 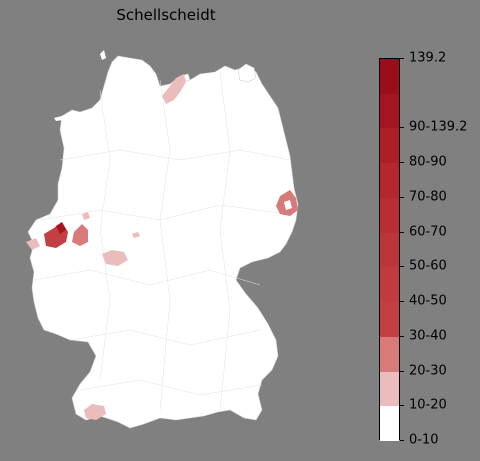 I want to click on legend-label: 10-20, so click(x=428, y=405).